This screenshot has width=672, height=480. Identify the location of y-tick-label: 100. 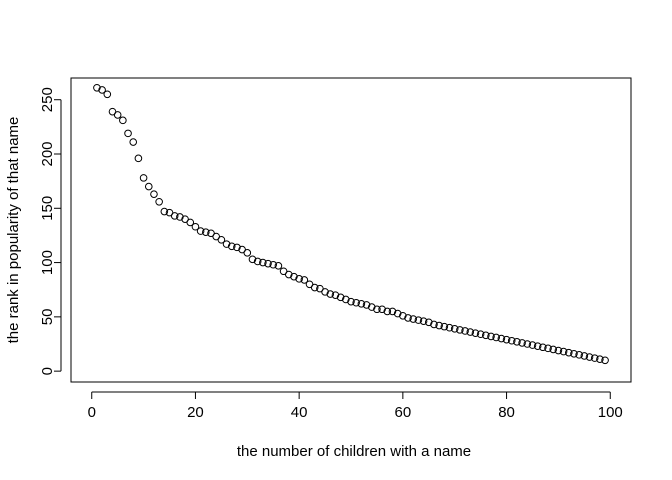
(47, 262).